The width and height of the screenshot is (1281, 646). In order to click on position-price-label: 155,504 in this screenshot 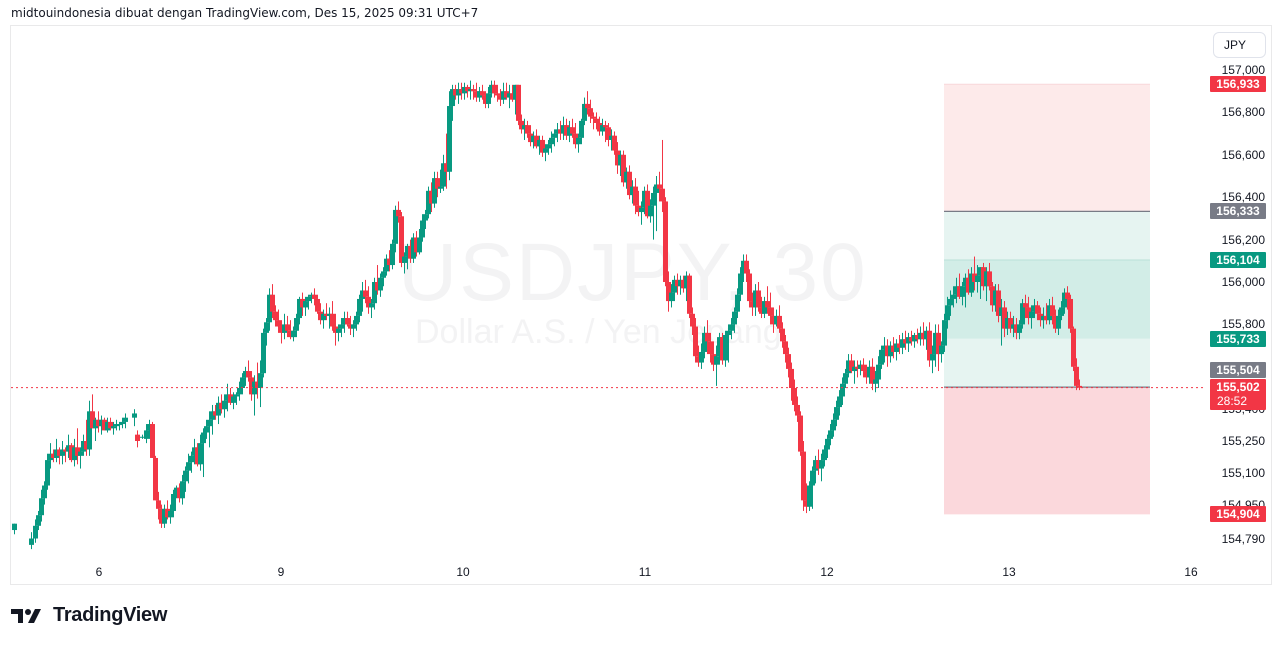, I will do `click(1238, 370)`.